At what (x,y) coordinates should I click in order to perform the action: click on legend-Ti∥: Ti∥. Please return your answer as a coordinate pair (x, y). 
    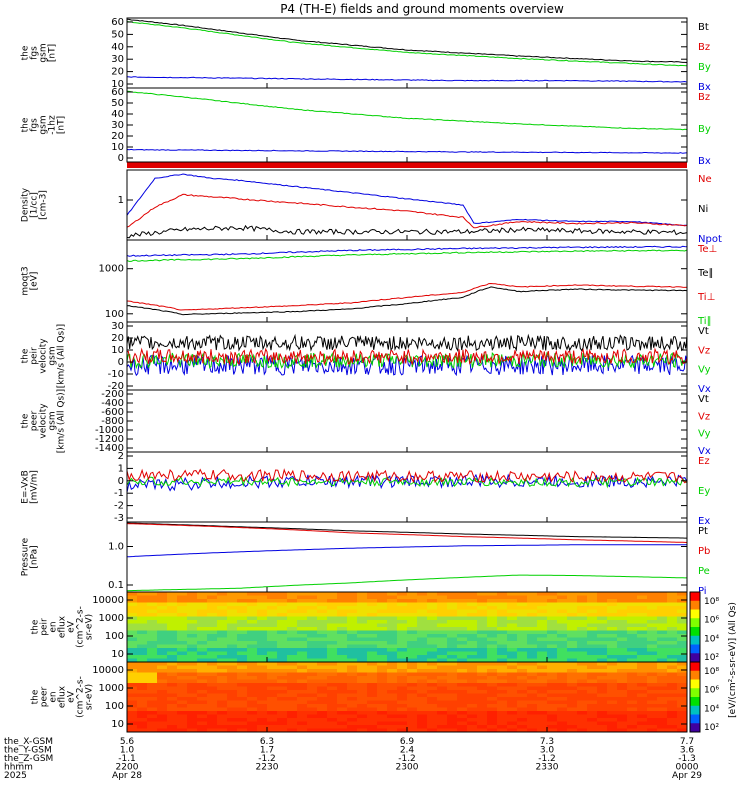
    Looking at the image, I should click on (704, 321).